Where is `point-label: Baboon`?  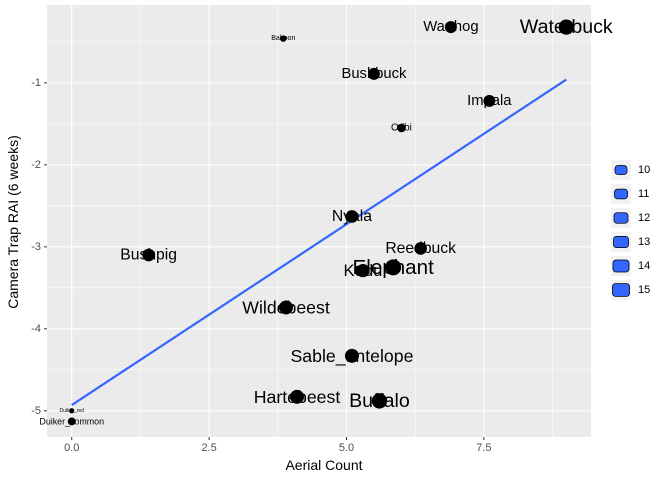
point-label: Baboon is located at coordinates (283, 38).